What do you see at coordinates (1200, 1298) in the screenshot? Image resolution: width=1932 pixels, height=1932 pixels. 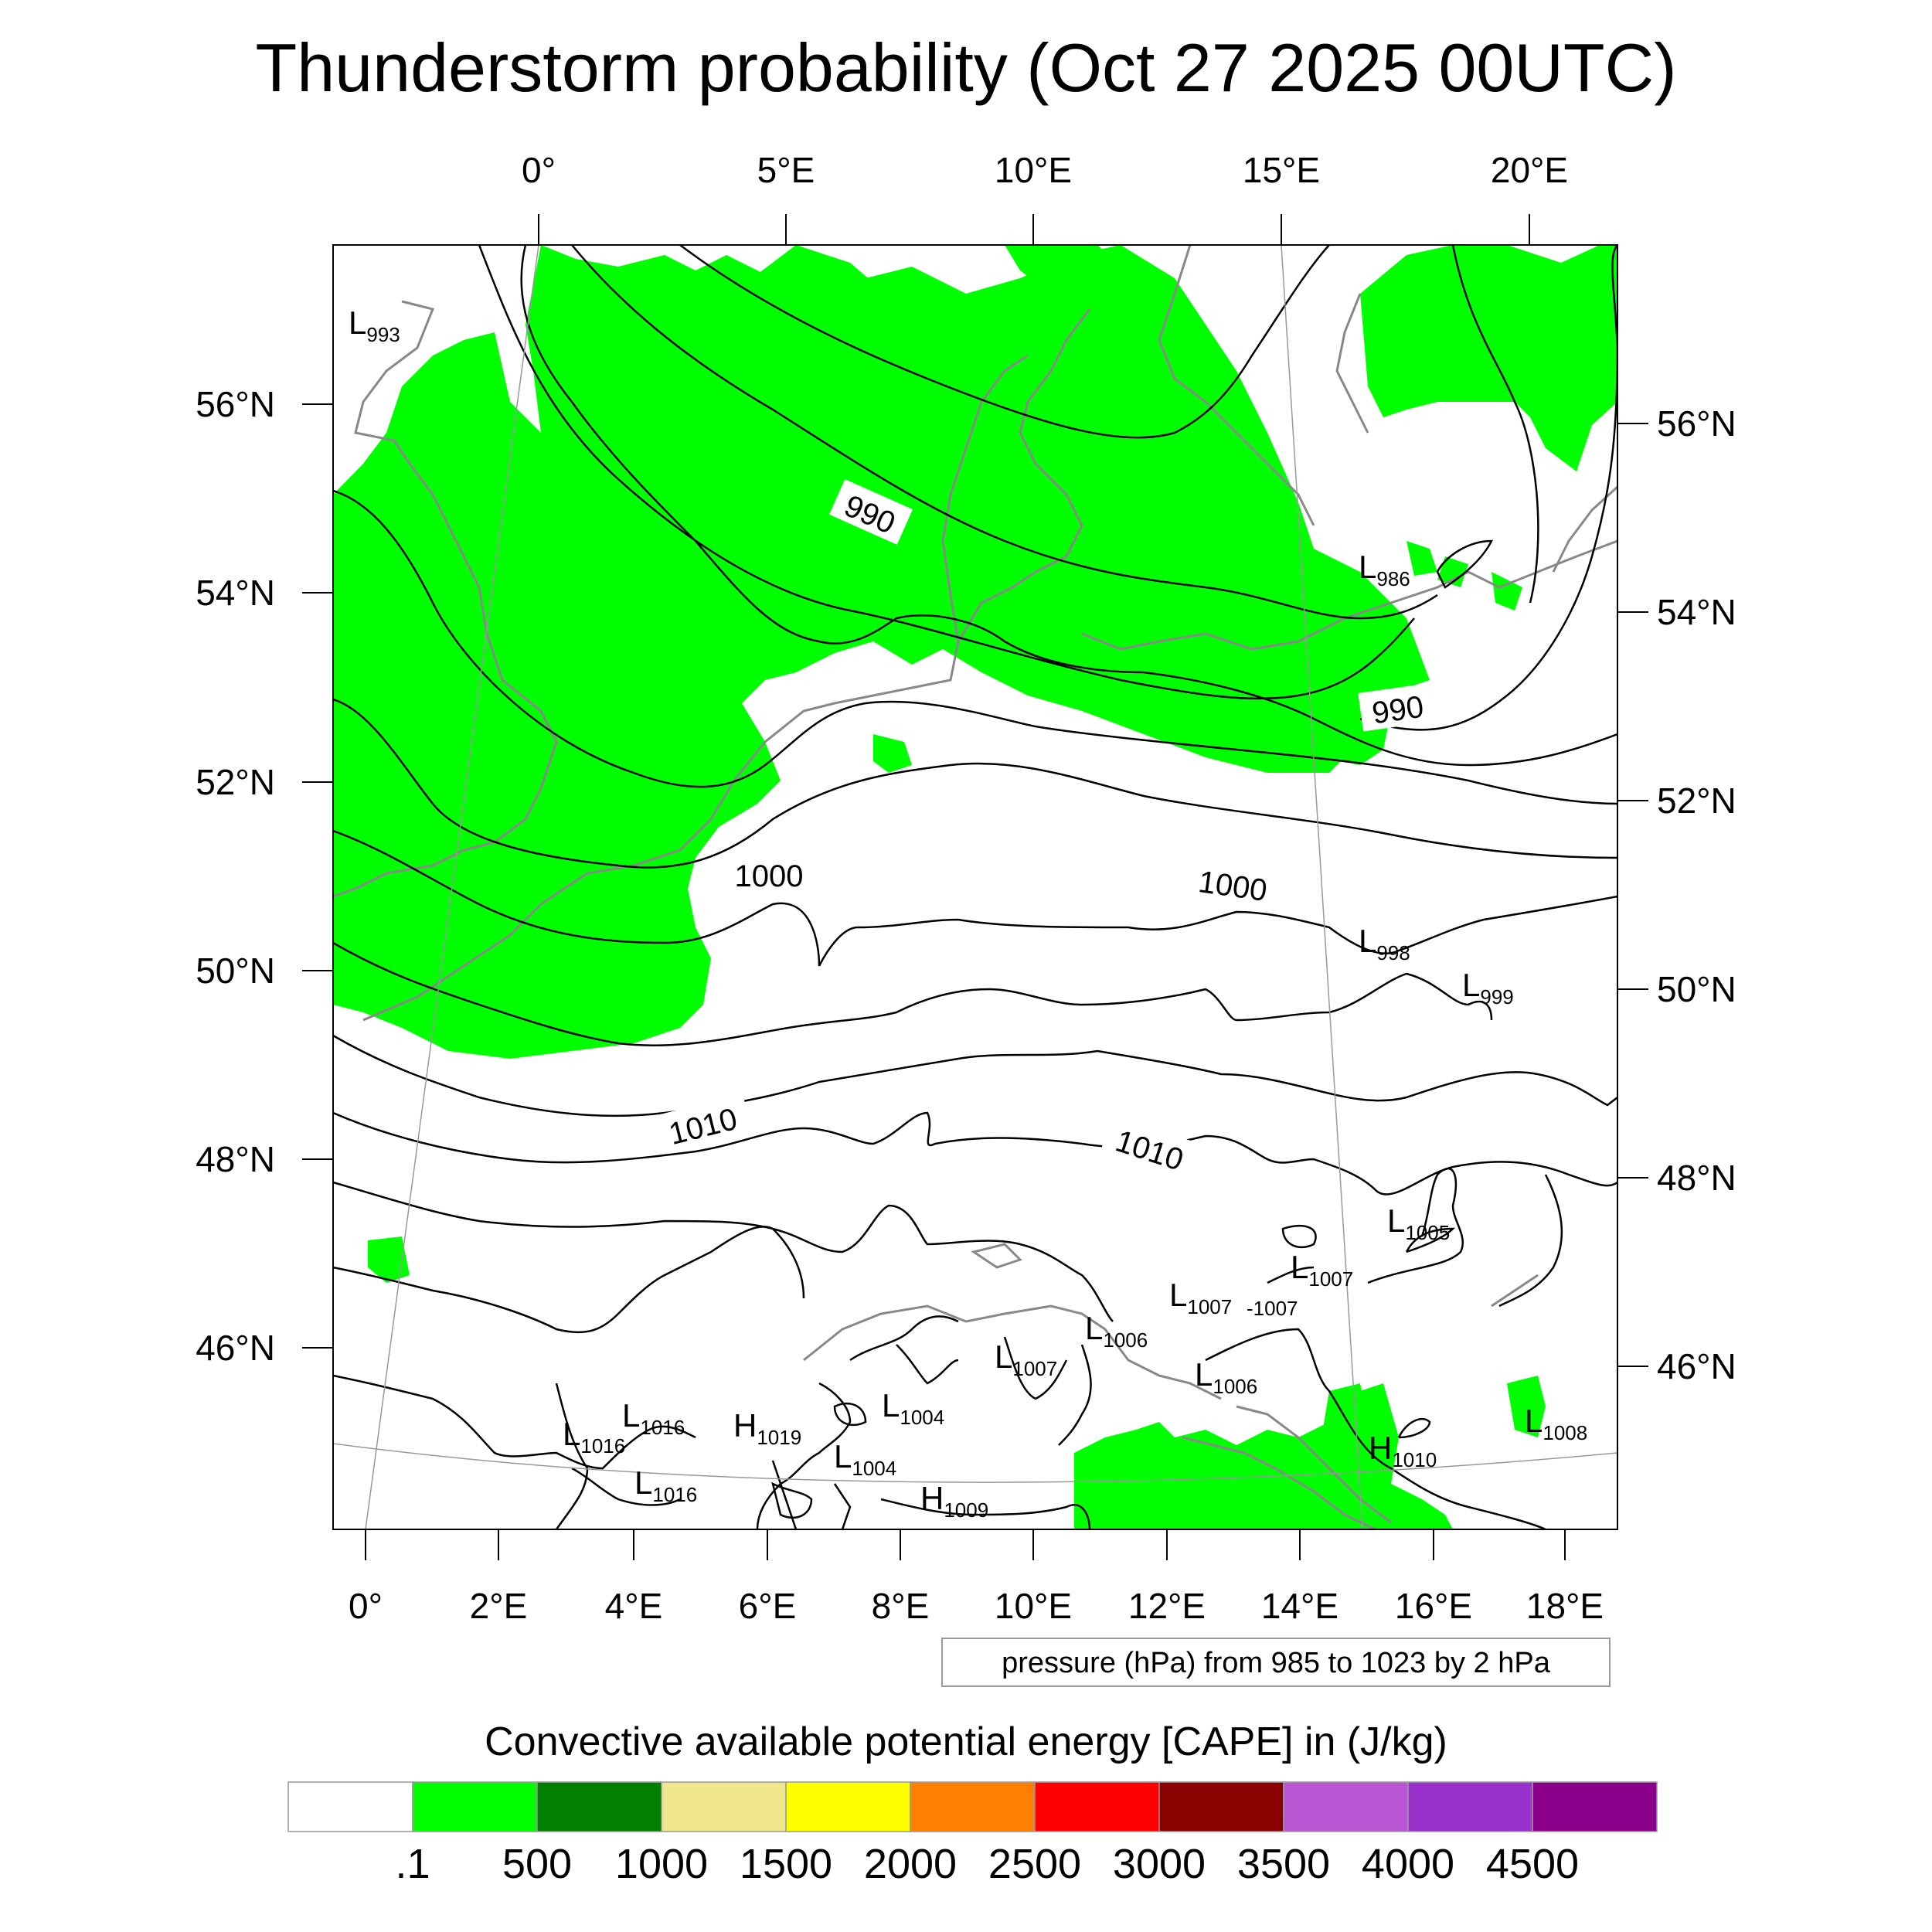 I see `pressure-center-label: L1007` at bounding box center [1200, 1298].